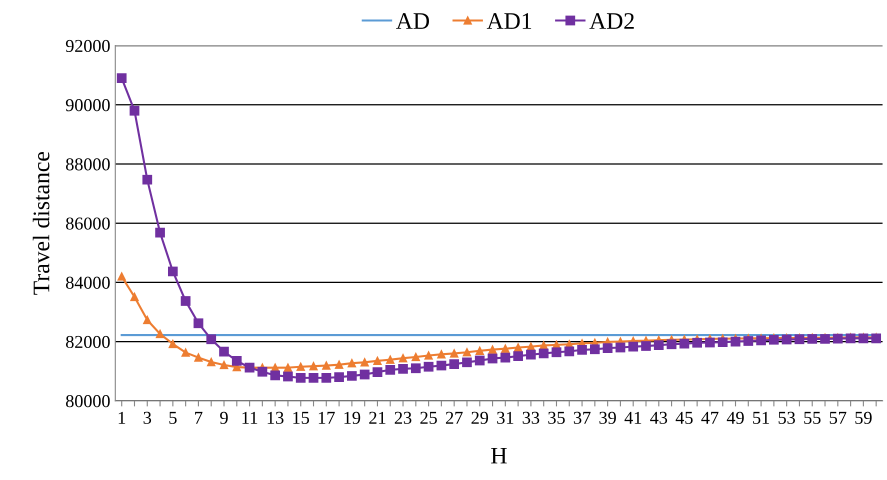 This screenshot has width=887, height=480. I want to click on x-tick-label: 17, so click(326, 418).